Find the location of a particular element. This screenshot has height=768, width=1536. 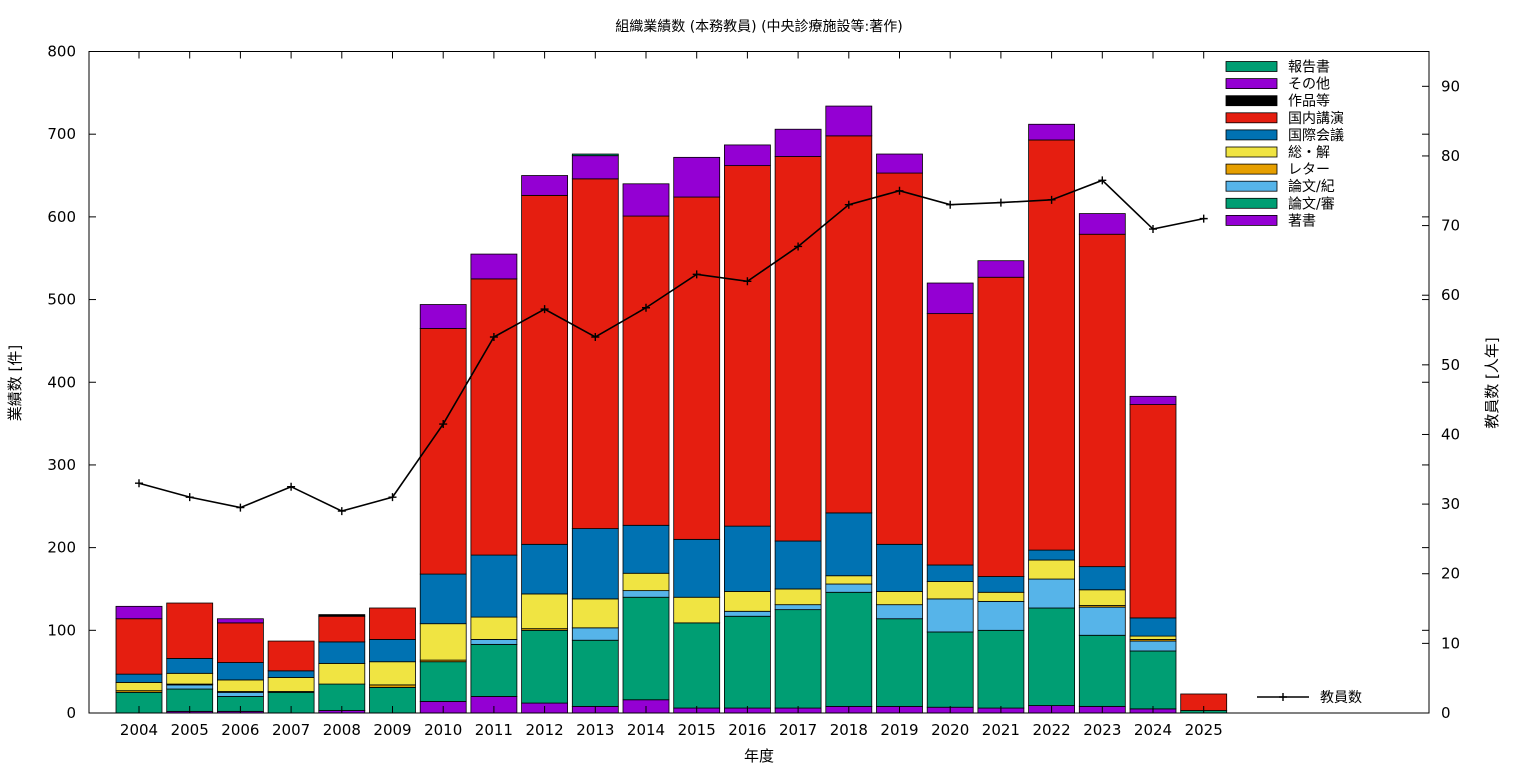

x-tick-label: 2023 is located at coordinates (1102, 730).